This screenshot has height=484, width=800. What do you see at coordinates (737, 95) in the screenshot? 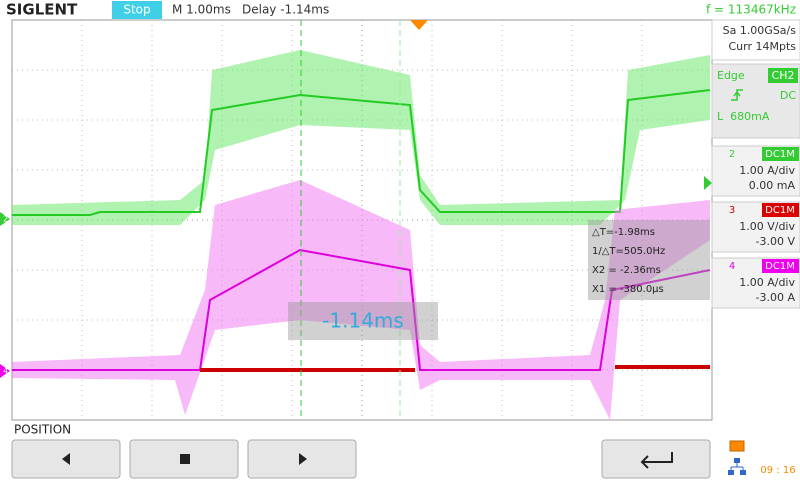
I see `edge-icon` at bounding box center [737, 95].